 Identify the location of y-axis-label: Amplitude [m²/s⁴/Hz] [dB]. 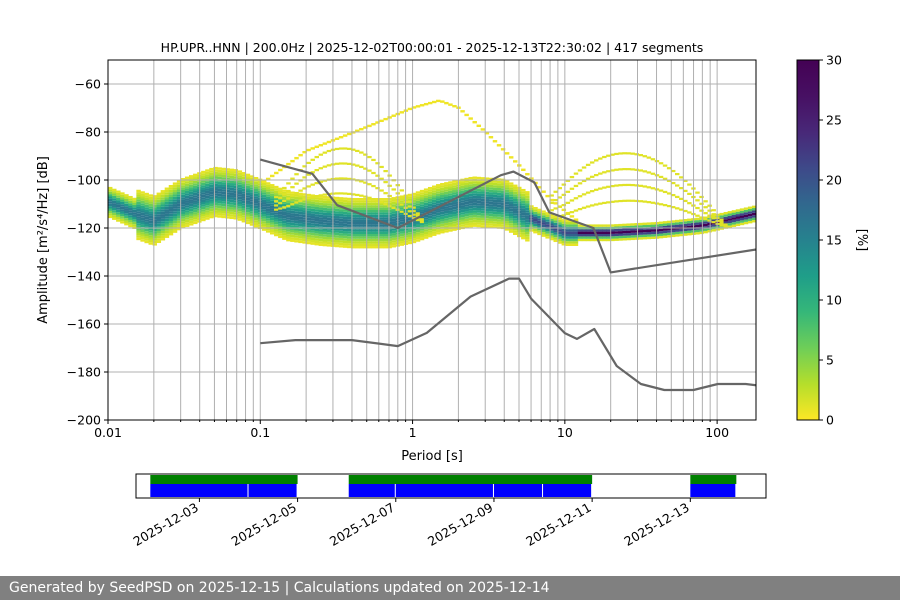
(43, 240).